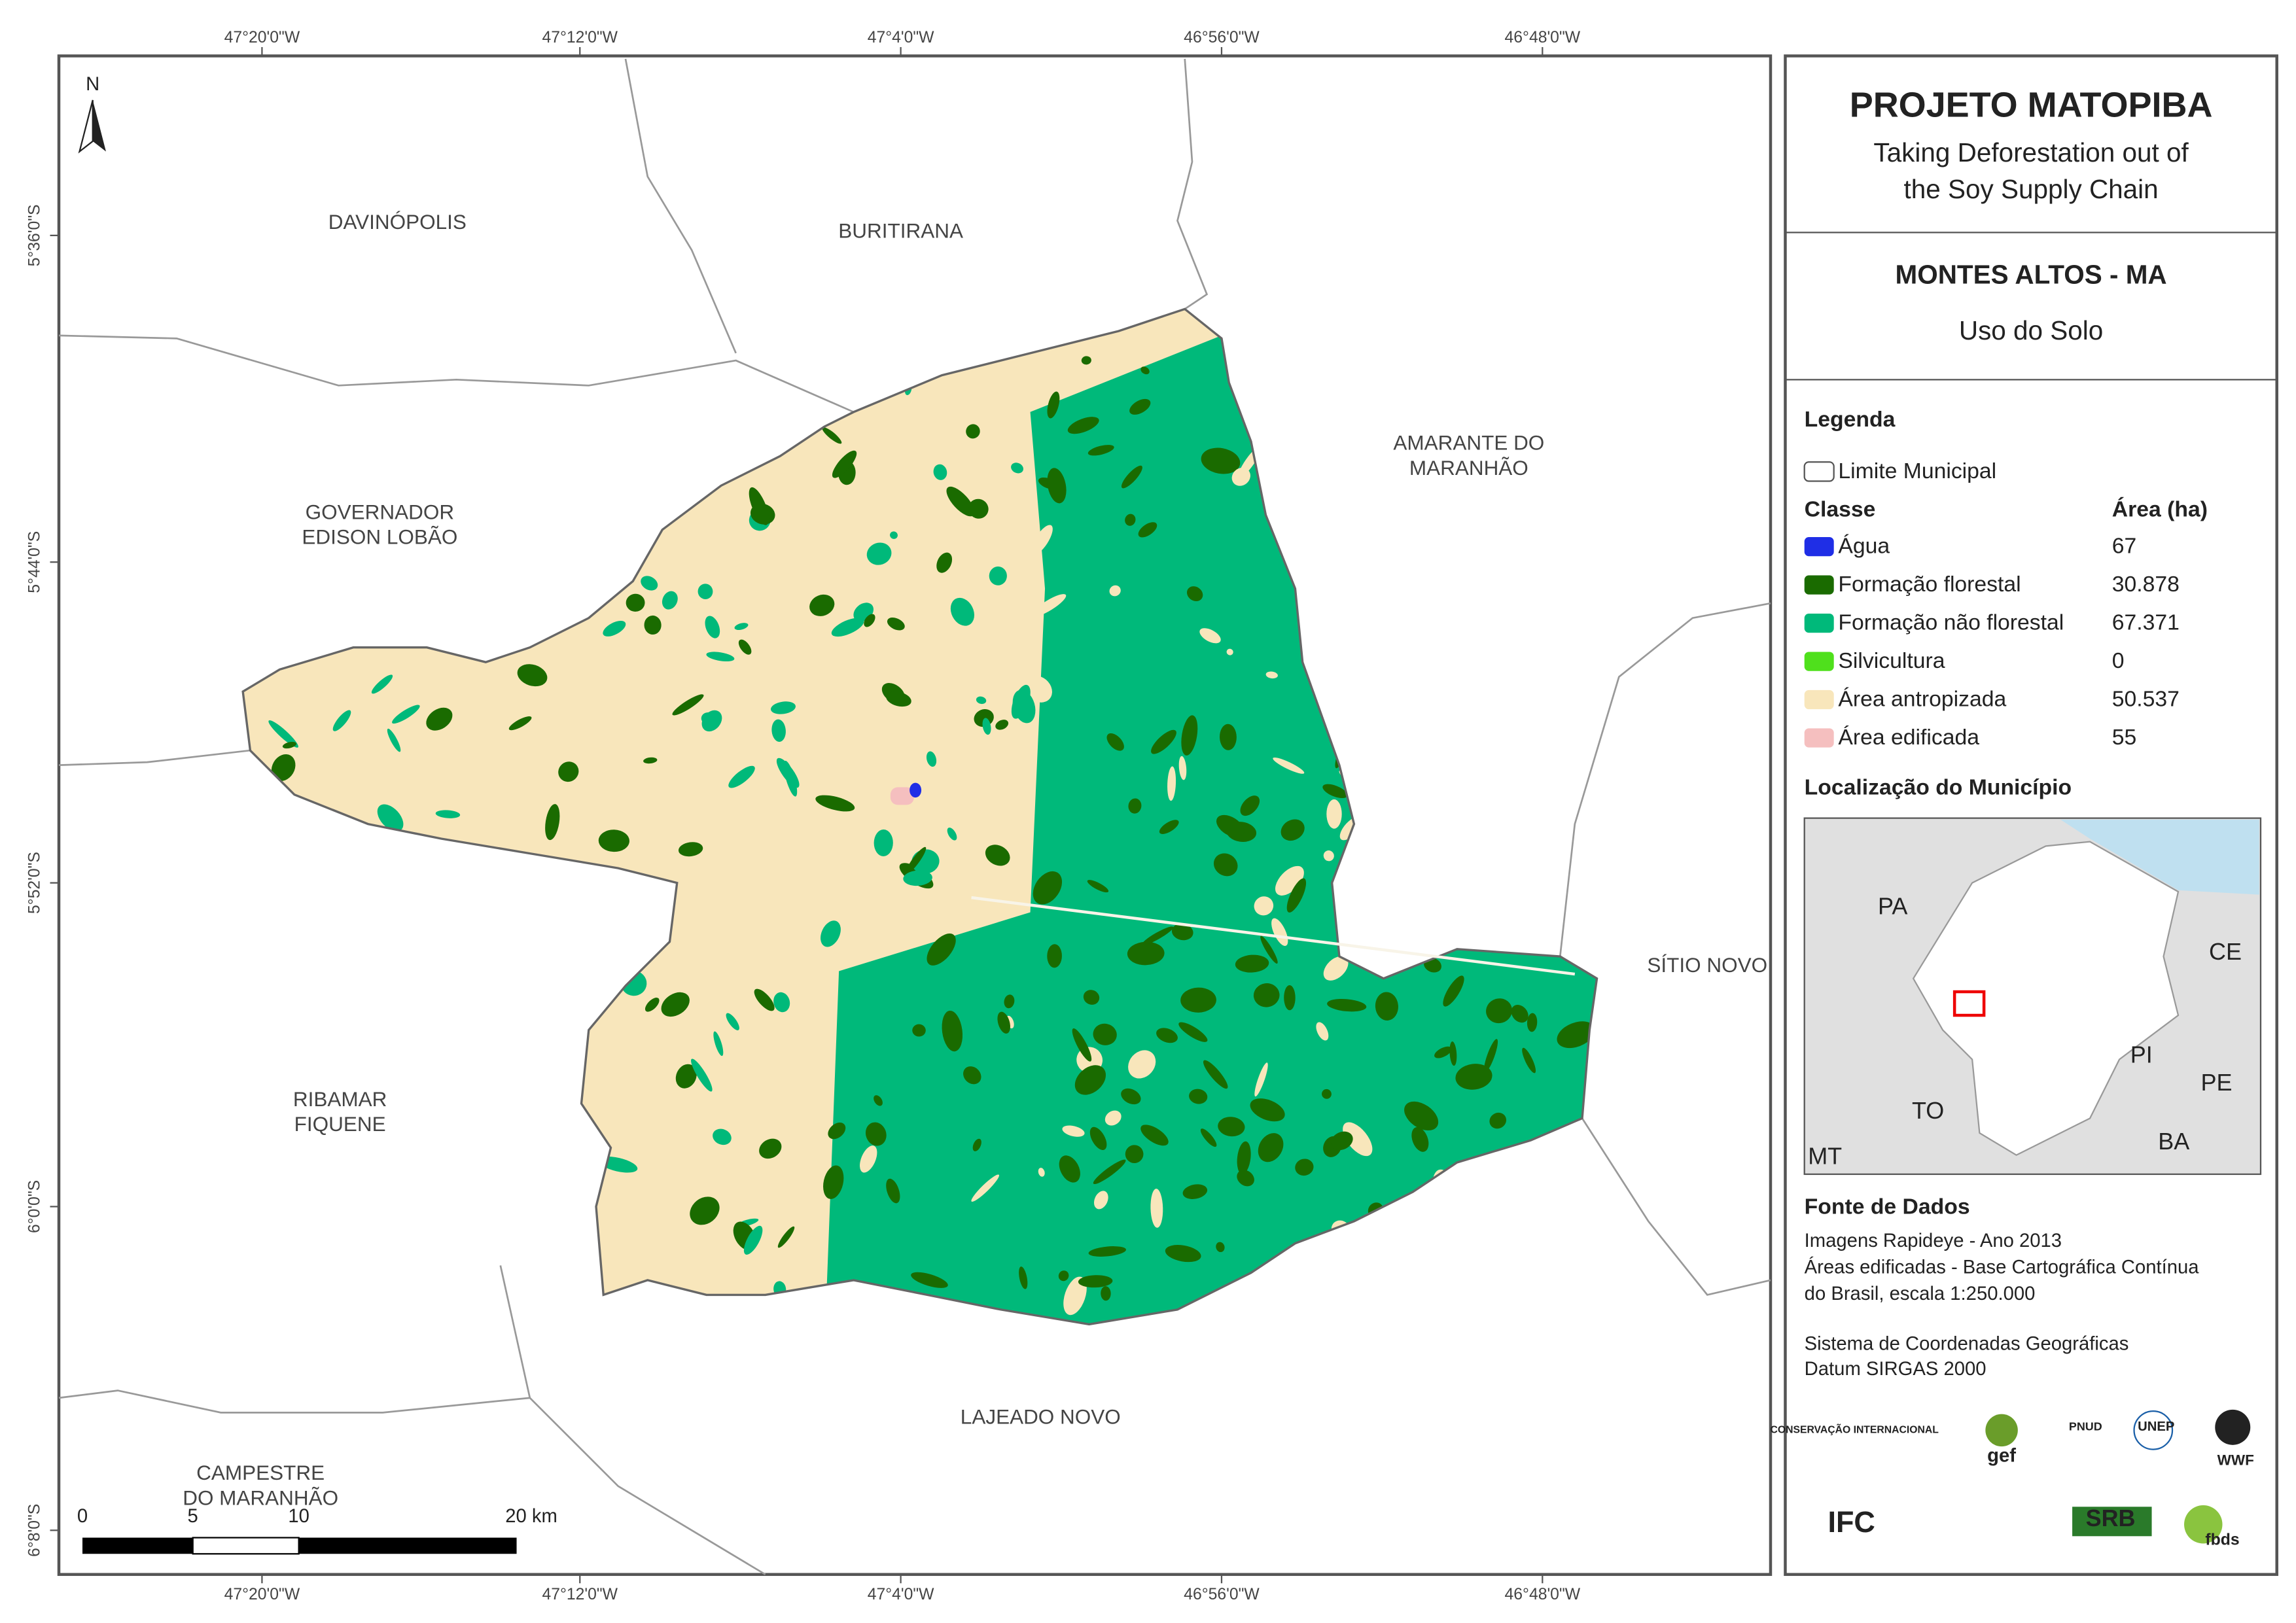 This screenshot has height=1623, width=2296. I want to click on built-area, so click(902, 796).